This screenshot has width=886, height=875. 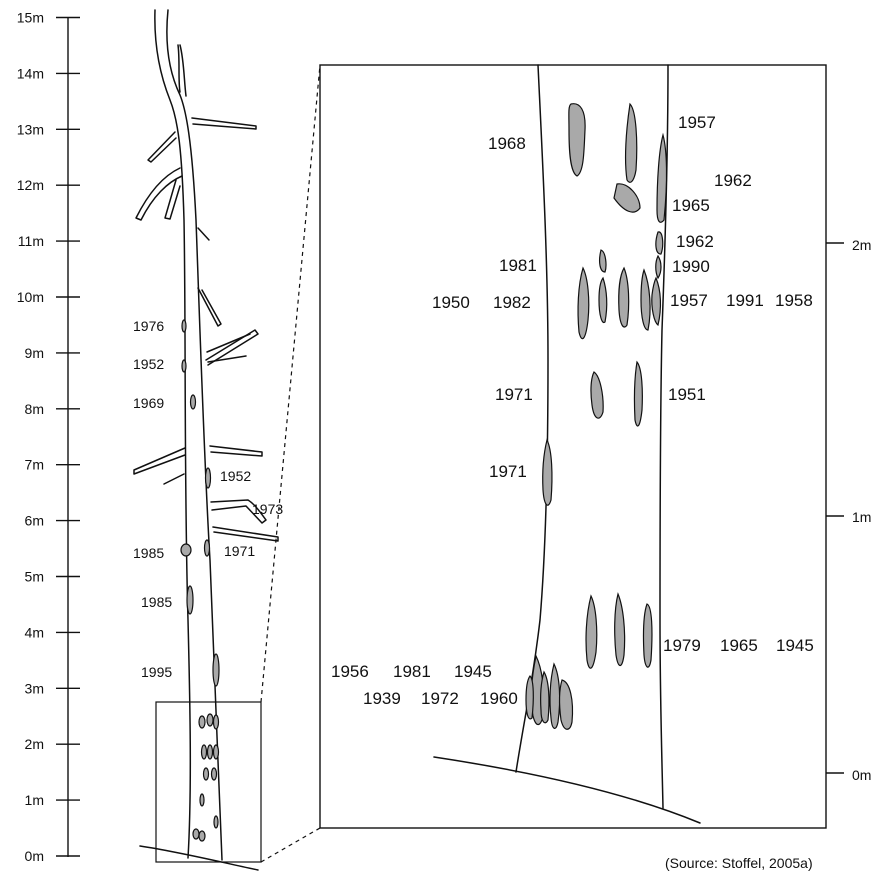 What do you see at coordinates (224, 123) in the screenshot?
I see `branch-upper-right` at bounding box center [224, 123].